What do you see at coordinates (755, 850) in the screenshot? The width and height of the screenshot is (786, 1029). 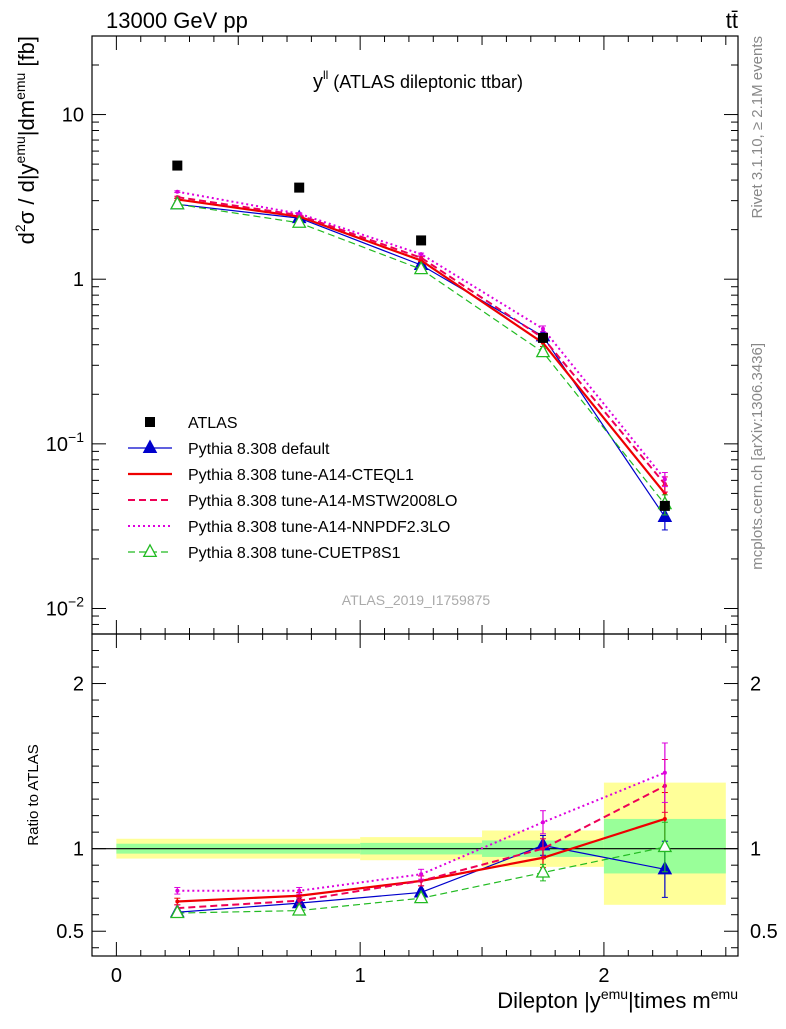 I see `ratio-y-tick-label-right: 1` at bounding box center [755, 850].